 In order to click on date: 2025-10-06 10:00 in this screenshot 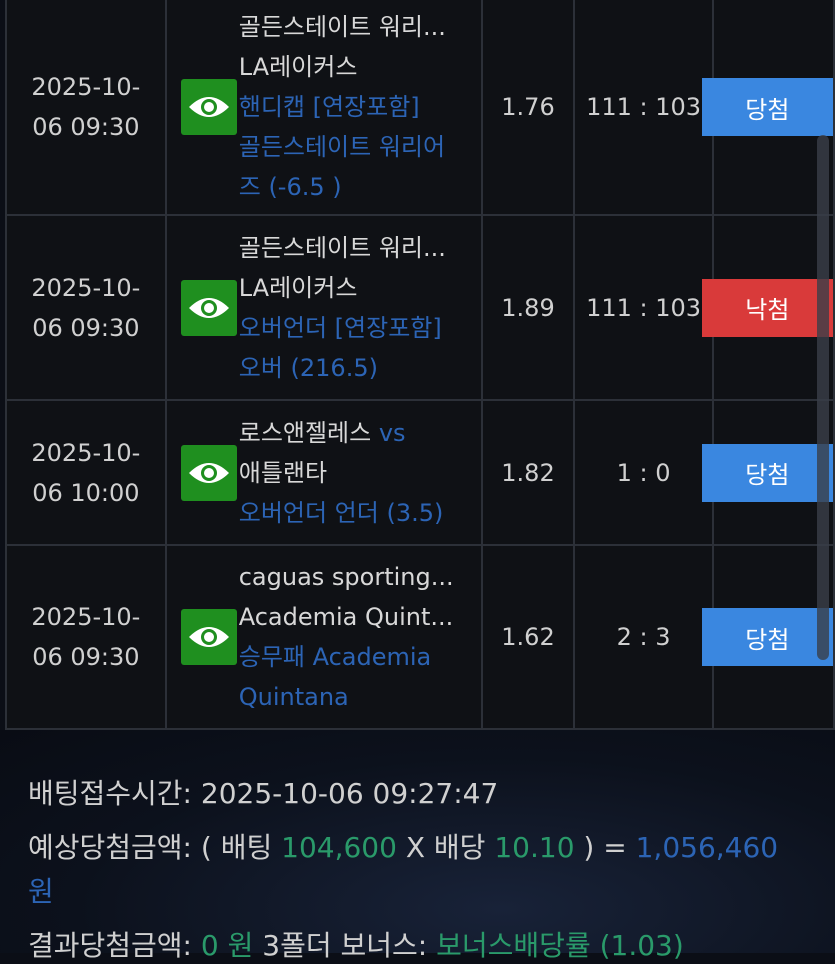, I will do `click(86, 472)`.